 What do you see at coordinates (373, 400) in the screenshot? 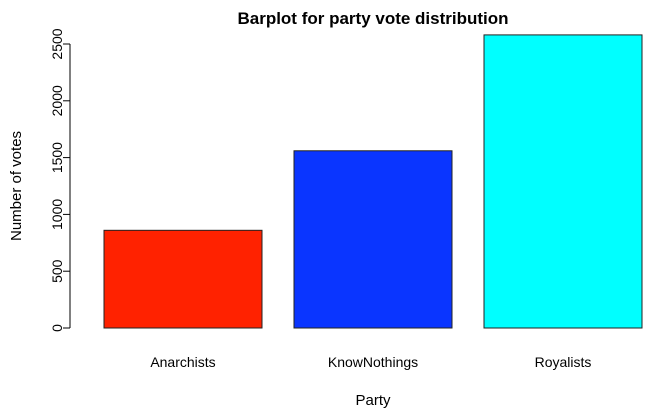
I see `x-axis-label: Party` at bounding box center [373, 400].